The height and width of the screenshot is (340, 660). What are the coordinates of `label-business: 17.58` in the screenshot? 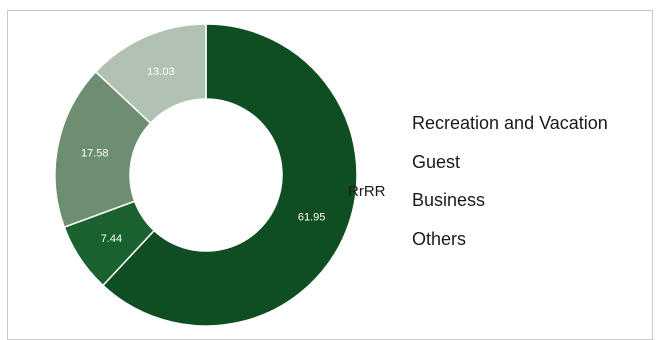 It's located at (95, 153).